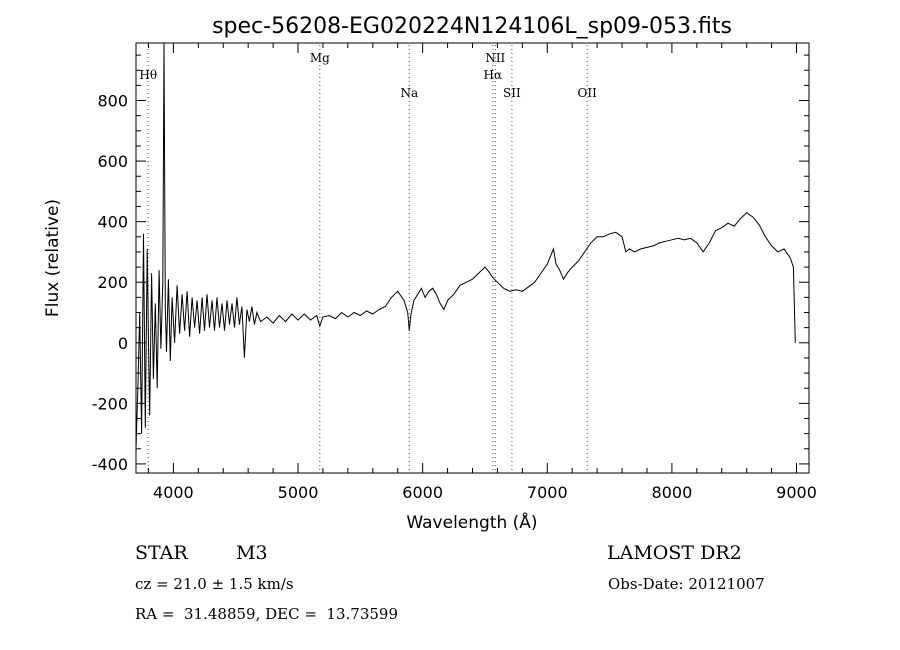 This screenshot has width=900, height=650. I want to click on y-tick-label: 800, so click(112, 101).